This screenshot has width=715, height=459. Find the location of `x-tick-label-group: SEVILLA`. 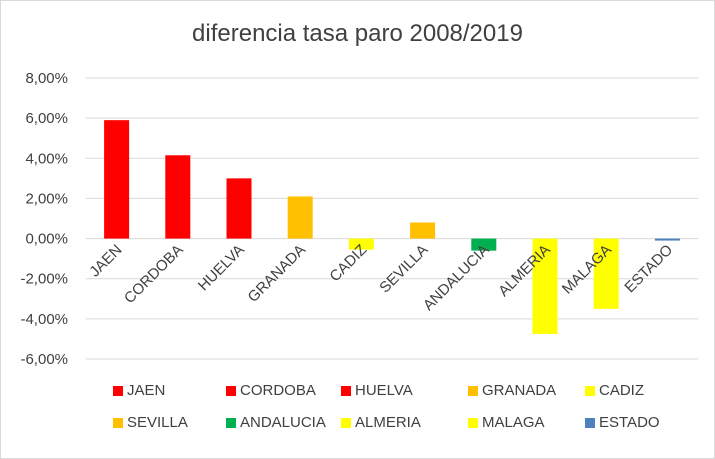

x-tick-label-group: SEVILLA is located at coordinates (403, 268).